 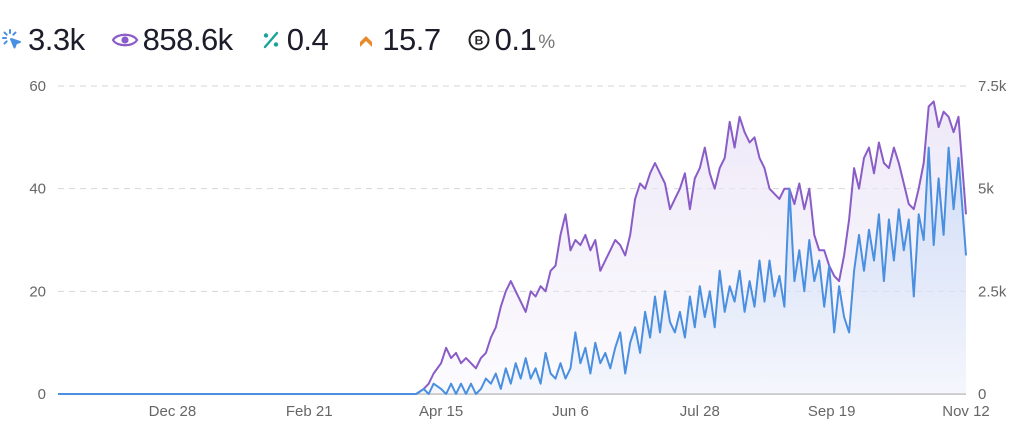 I want to click on metric-clicks: 3.3k, so click(x=42, y=40).